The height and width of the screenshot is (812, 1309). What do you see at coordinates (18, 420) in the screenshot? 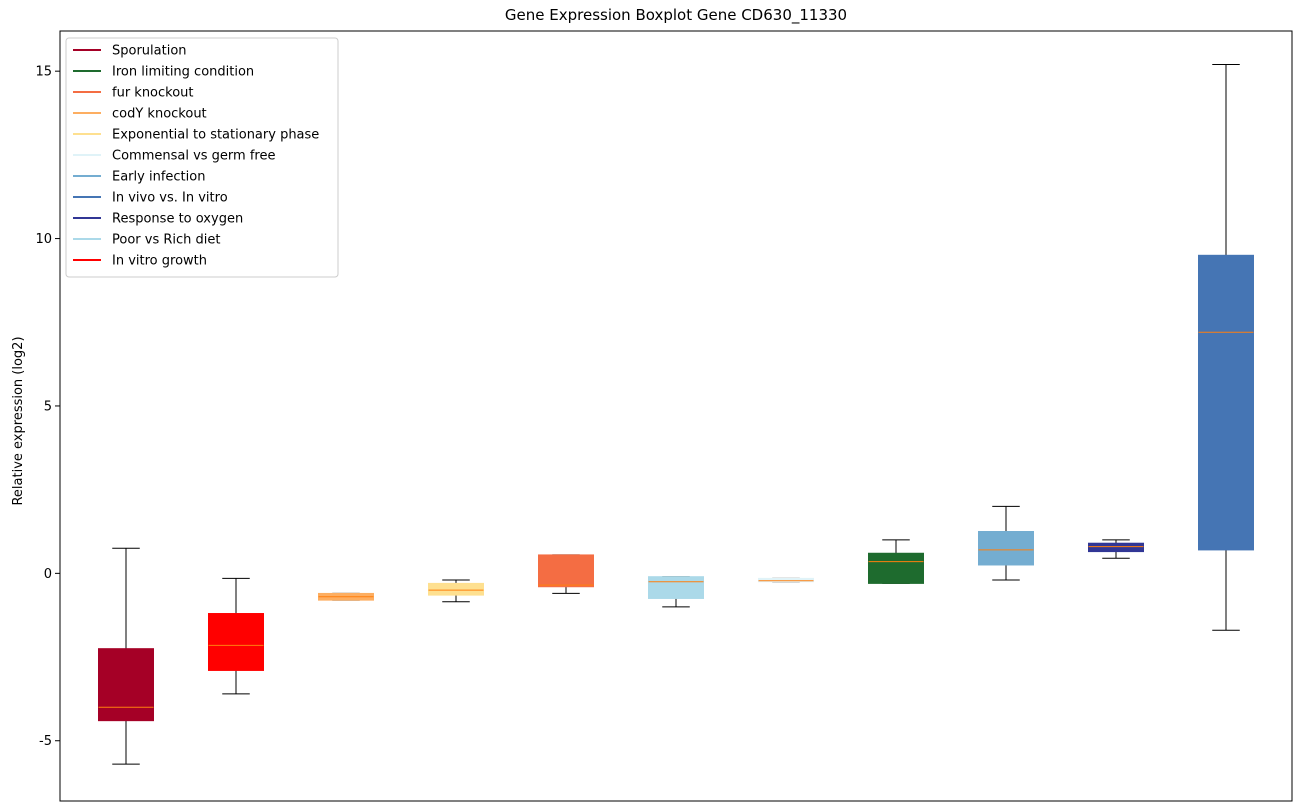
I see `y-axis-label: Relative expression (log2)` at bounding box center [18, 420].